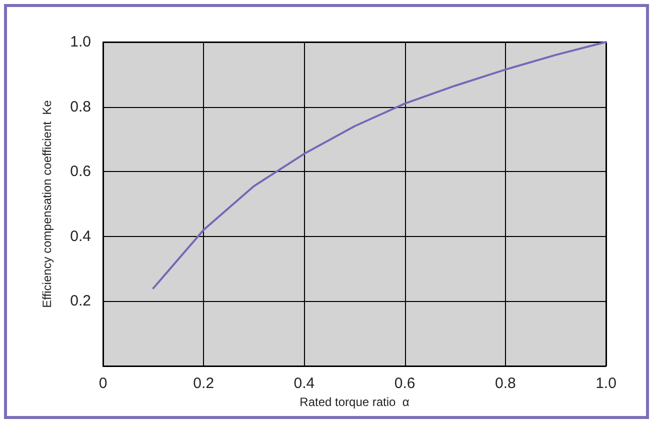 This screenshot has width=657, height=423. Describe the element at coordinates (606, 383) in the screenshot. I see `x-tick-label: 1.0` at that location.